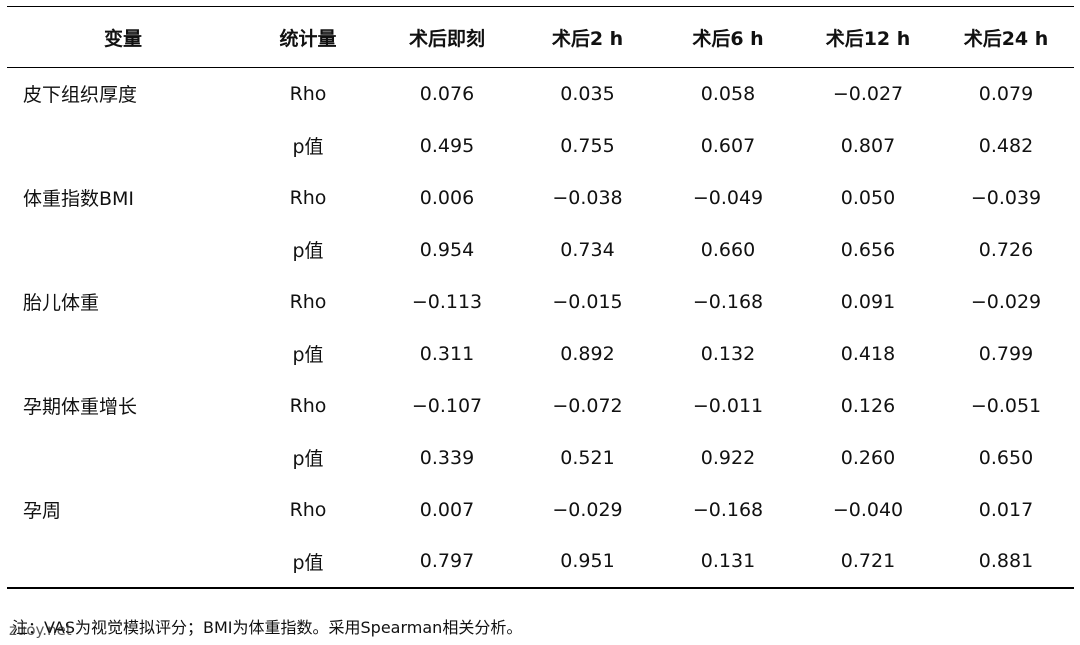 The image size is (1080, 645). Describe the element at coordinates (587, 405) in the screenshot. I see `value-cell: −0.072` at that location.